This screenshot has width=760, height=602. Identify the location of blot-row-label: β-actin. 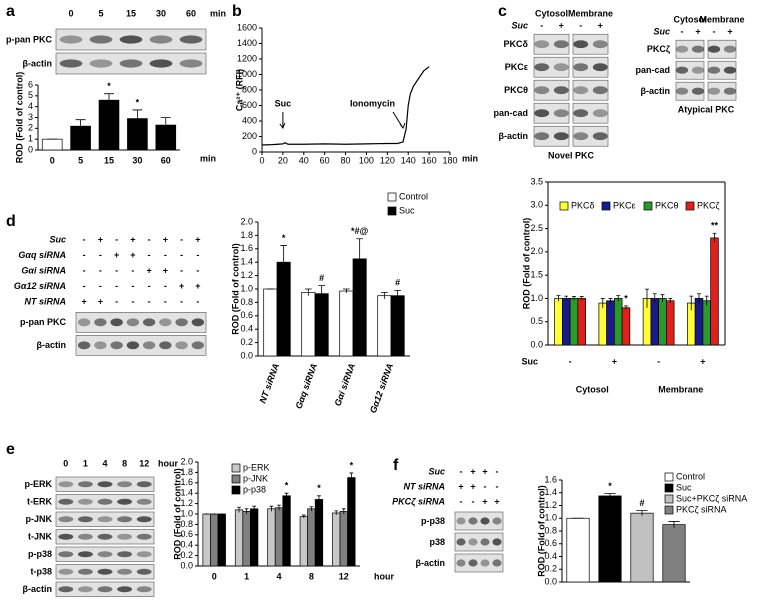
(514, 136).